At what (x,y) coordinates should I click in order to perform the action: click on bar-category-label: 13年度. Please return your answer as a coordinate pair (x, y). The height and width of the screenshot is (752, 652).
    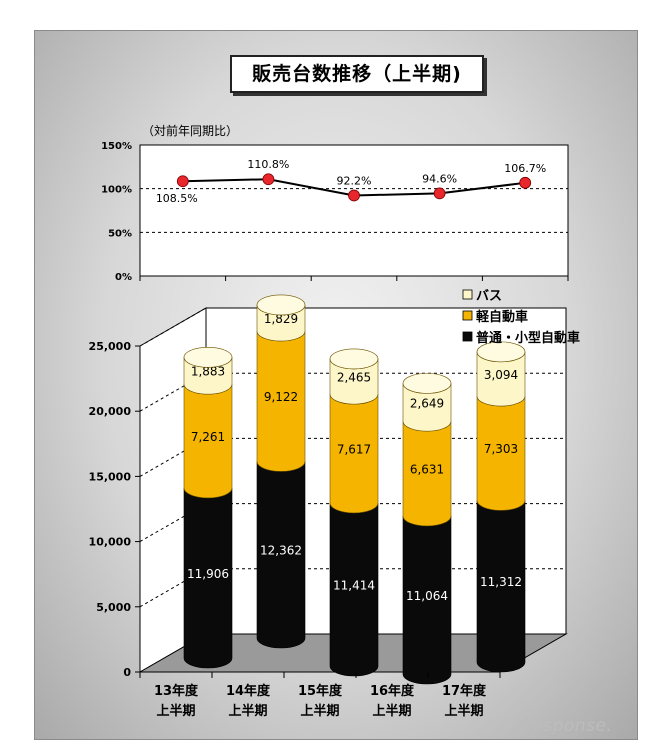
    Looking at the image, I should click on (176, 691).